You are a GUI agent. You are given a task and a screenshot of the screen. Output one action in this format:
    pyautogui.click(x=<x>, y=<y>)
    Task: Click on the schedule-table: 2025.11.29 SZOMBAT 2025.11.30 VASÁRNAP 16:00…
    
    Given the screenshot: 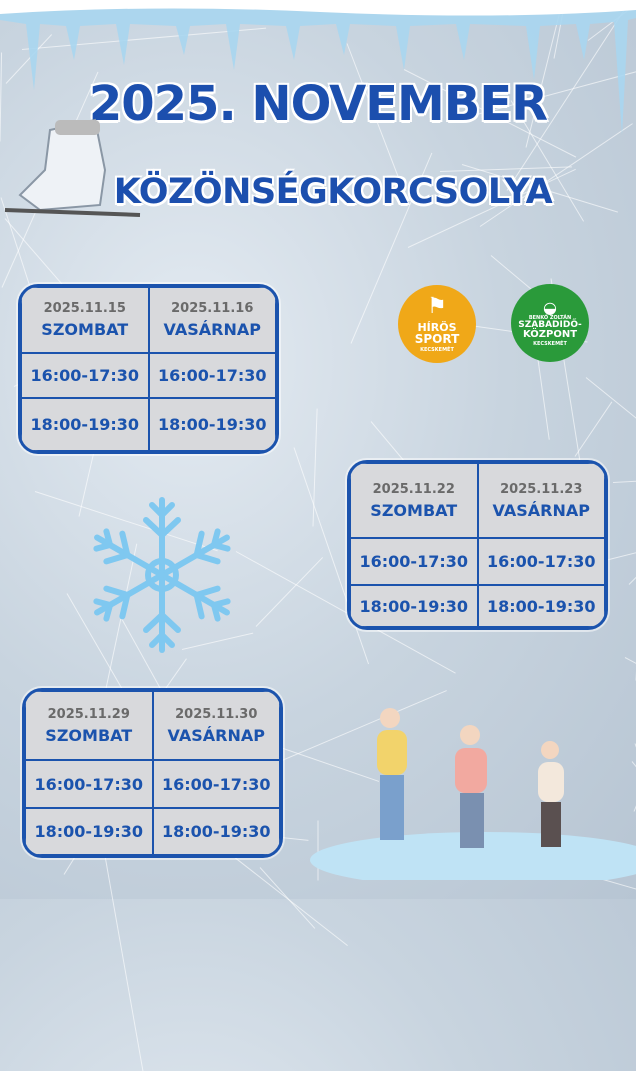 What is the action you would take?
    pyautogui.click(x=152, y=773)
    